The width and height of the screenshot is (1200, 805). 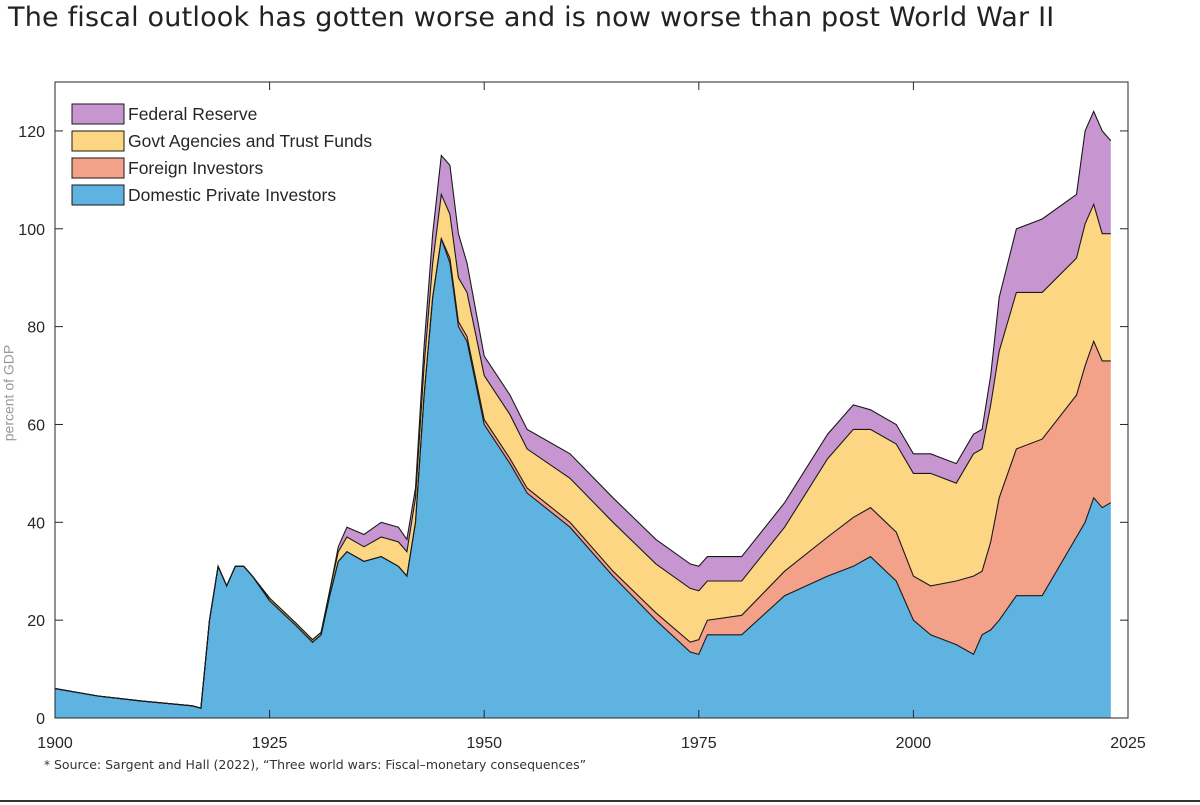 What do you see at coordinates (195, 168) in the screenshot?
I see `legend-label-foreign-investors: Foreign Investors` at bounding box center [195, 168].